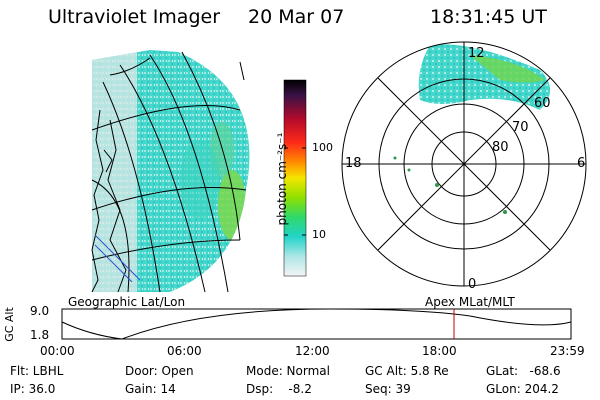 The image size is (600, 400). Describe the element at coordinates (9, 324) in the screenshot. I see `timeline-axis-label: GC Alt` at that location.